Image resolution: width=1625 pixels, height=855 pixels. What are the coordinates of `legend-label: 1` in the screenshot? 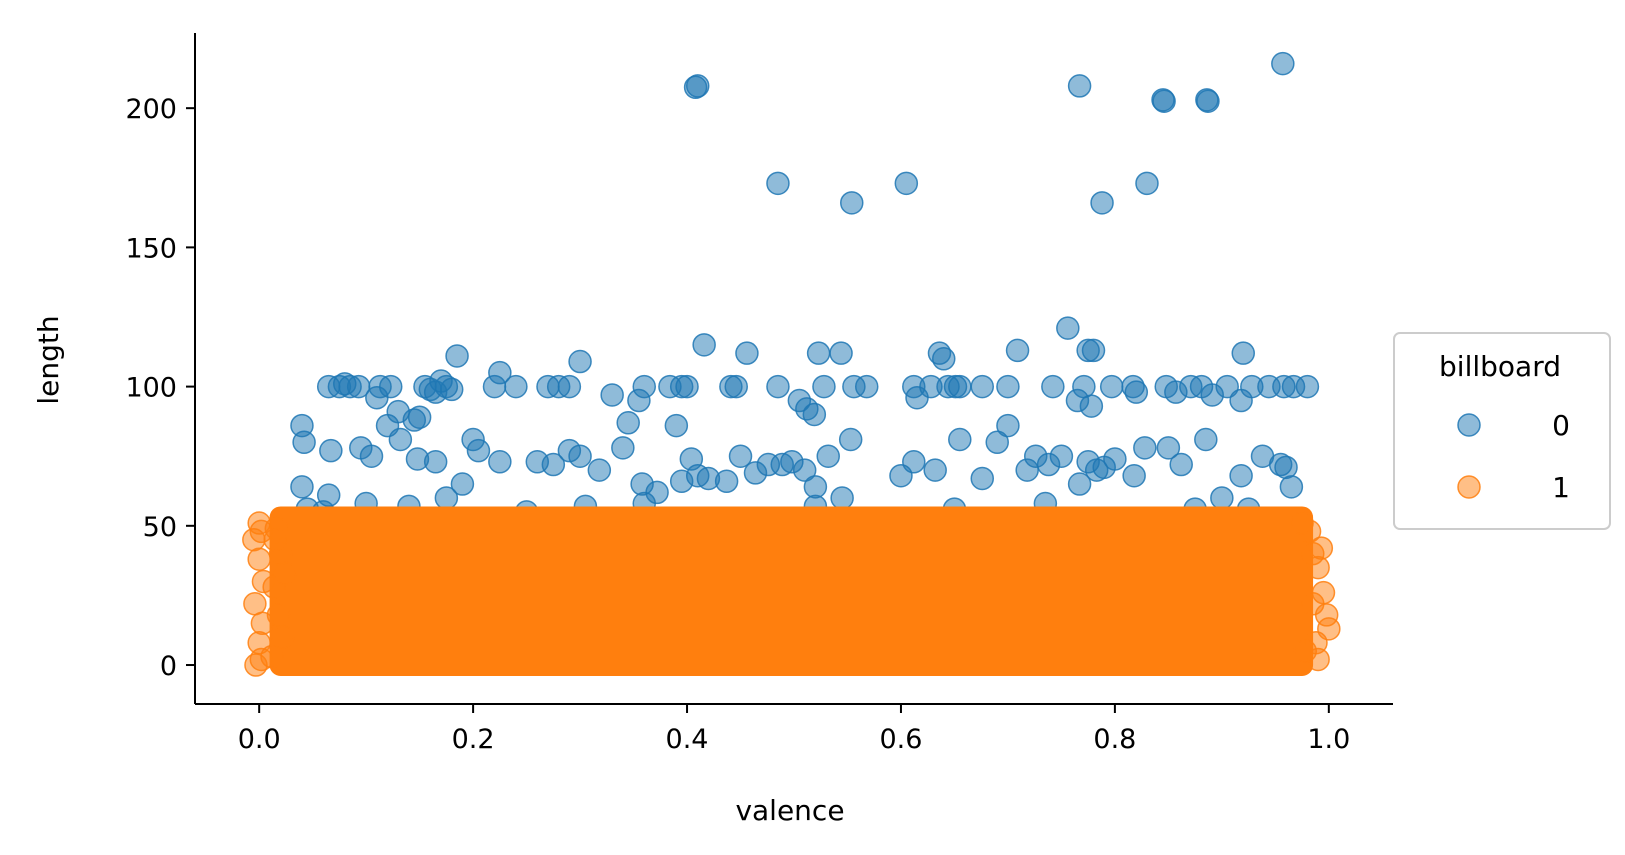 It's located at (1561, 487).